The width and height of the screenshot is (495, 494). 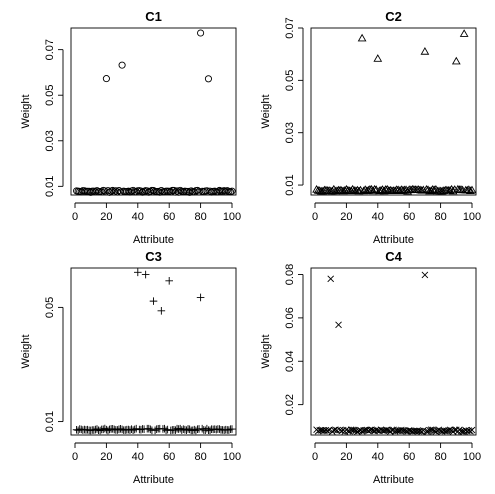 I want to click on y-tick-label: 0.02, so click(x=290, y=404).